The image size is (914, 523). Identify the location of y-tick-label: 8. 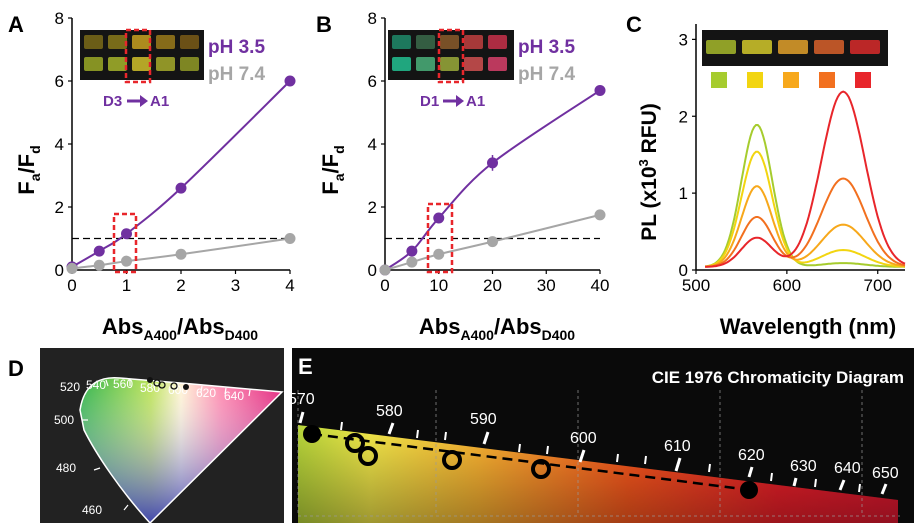
(59, 18).